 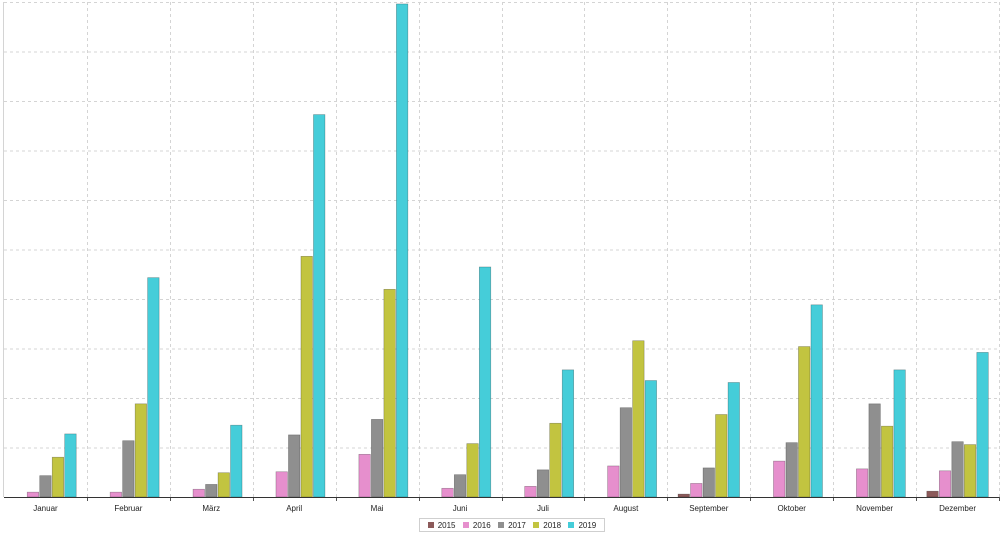 What do you see at coordinates (481, 525) in the screenshot?
I see `legend-label: 2016` at bounding box center [481, 525].